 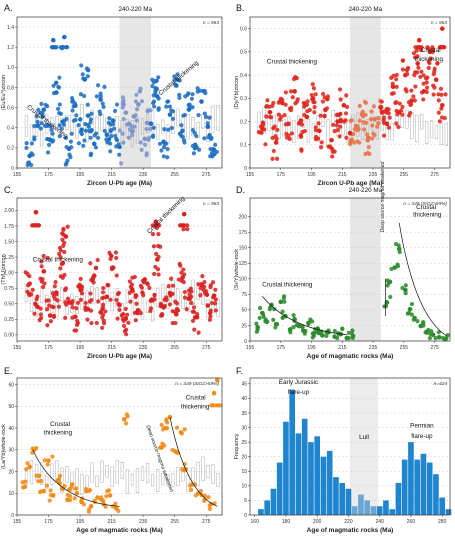 What do you see at coordinates (250, 175) in the screenshot?
I see `x-tick-label: 155` at bounding box center [250, 175].